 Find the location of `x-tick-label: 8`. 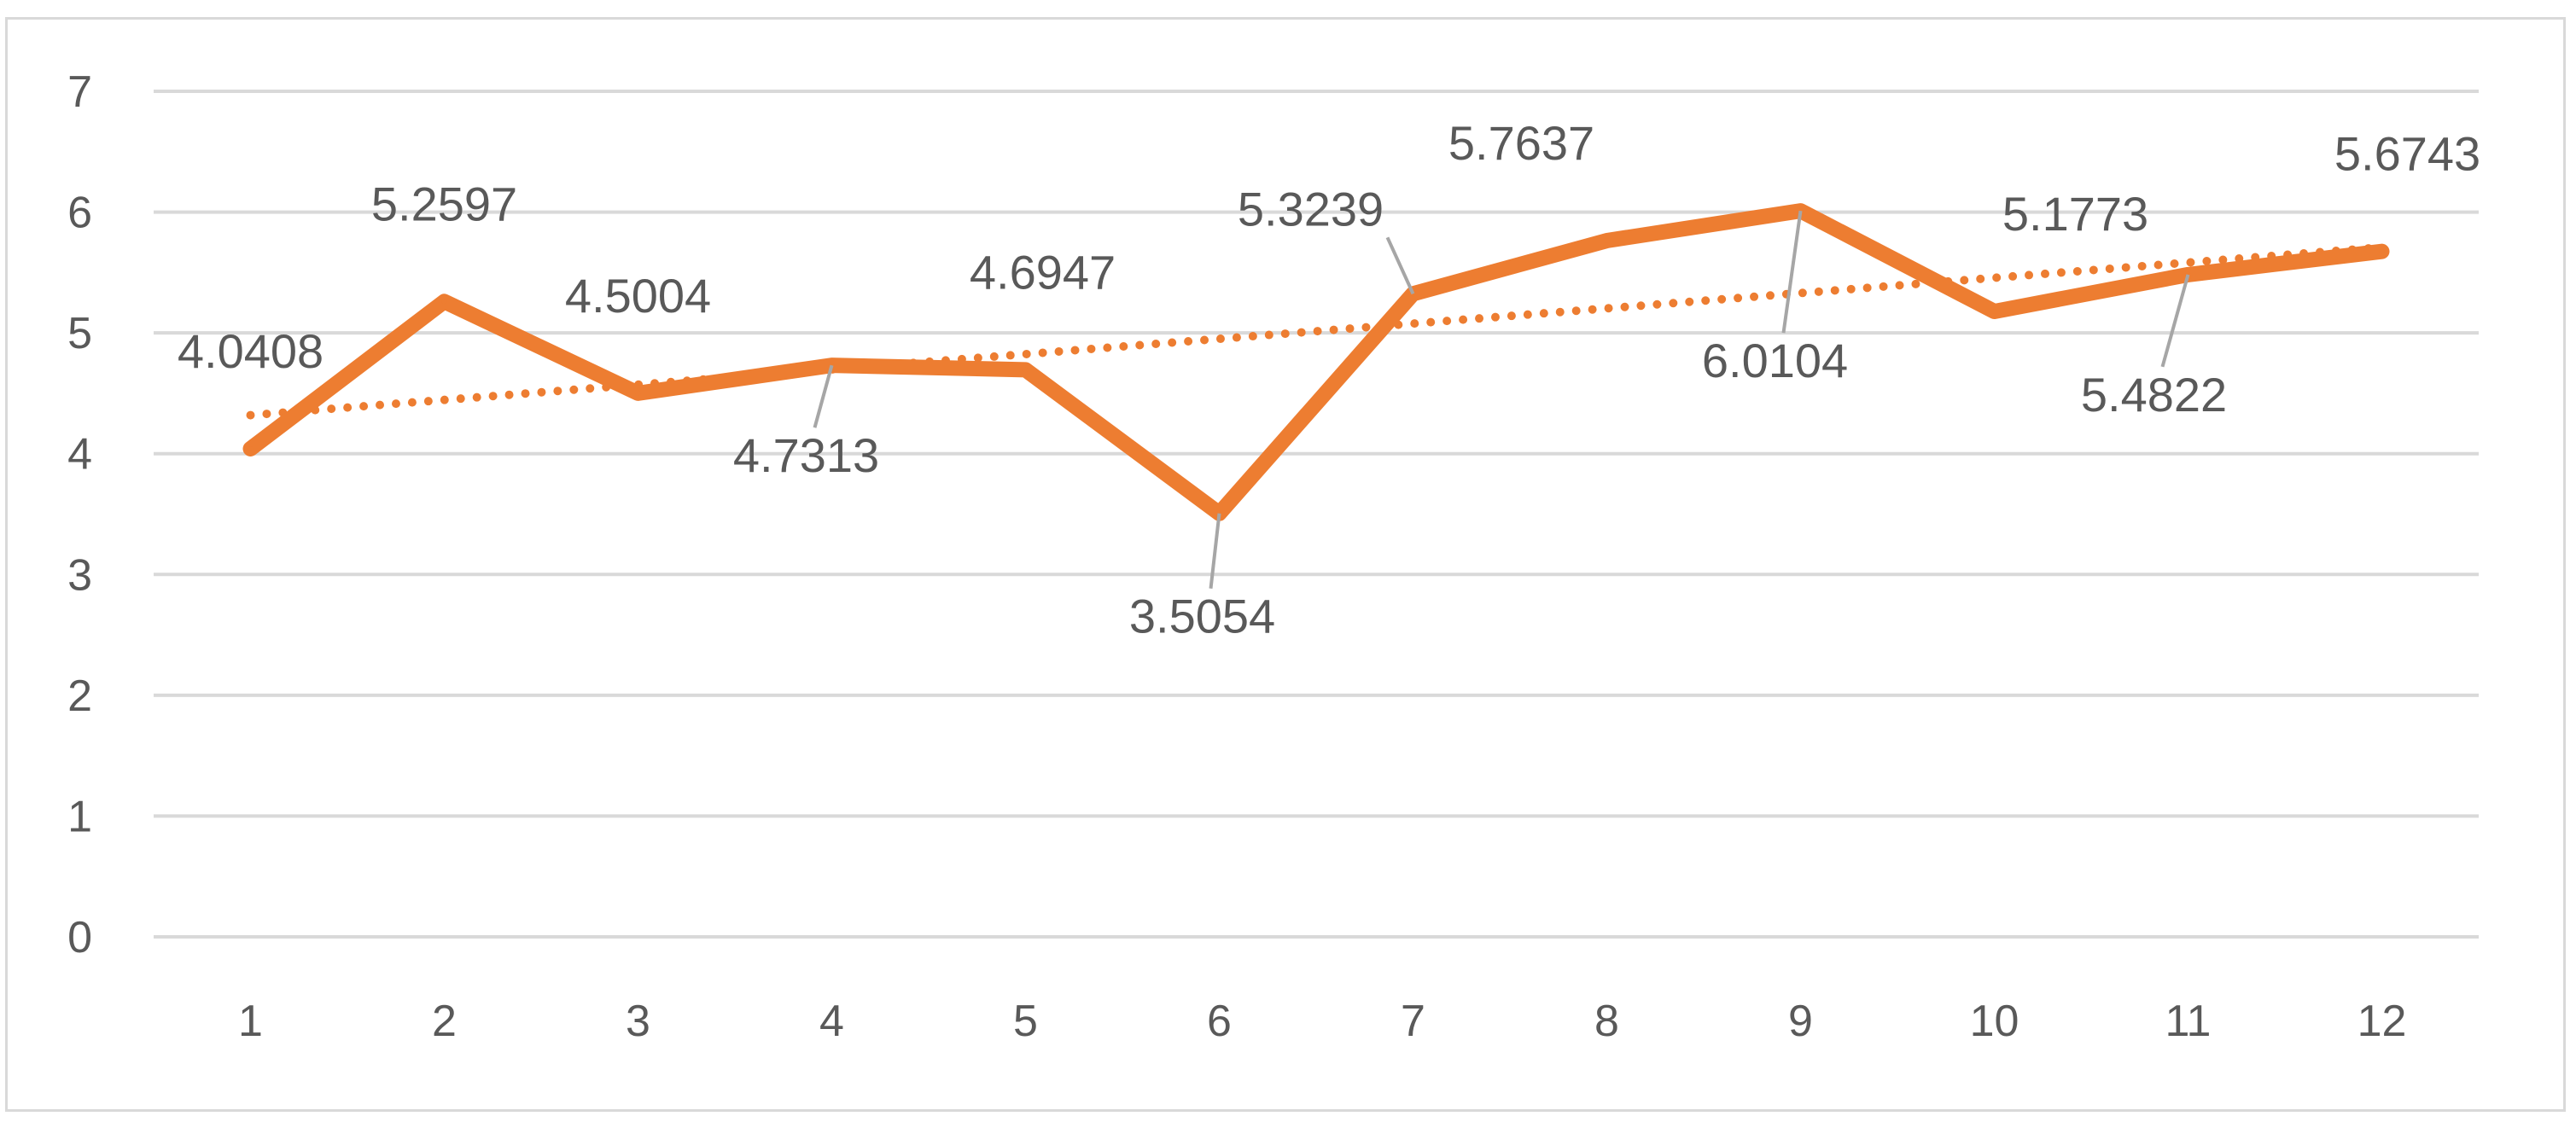

x-tick-label: 8 is located at coordinates (1606, 1022).